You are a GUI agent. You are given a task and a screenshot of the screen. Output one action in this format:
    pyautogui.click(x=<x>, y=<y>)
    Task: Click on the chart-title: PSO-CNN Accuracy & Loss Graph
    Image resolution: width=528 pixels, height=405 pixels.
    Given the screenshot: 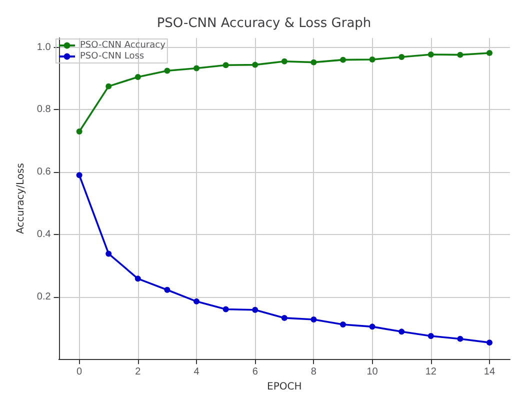 What is the action you would take?
    pyautogui.click(x=264, y=23)
    